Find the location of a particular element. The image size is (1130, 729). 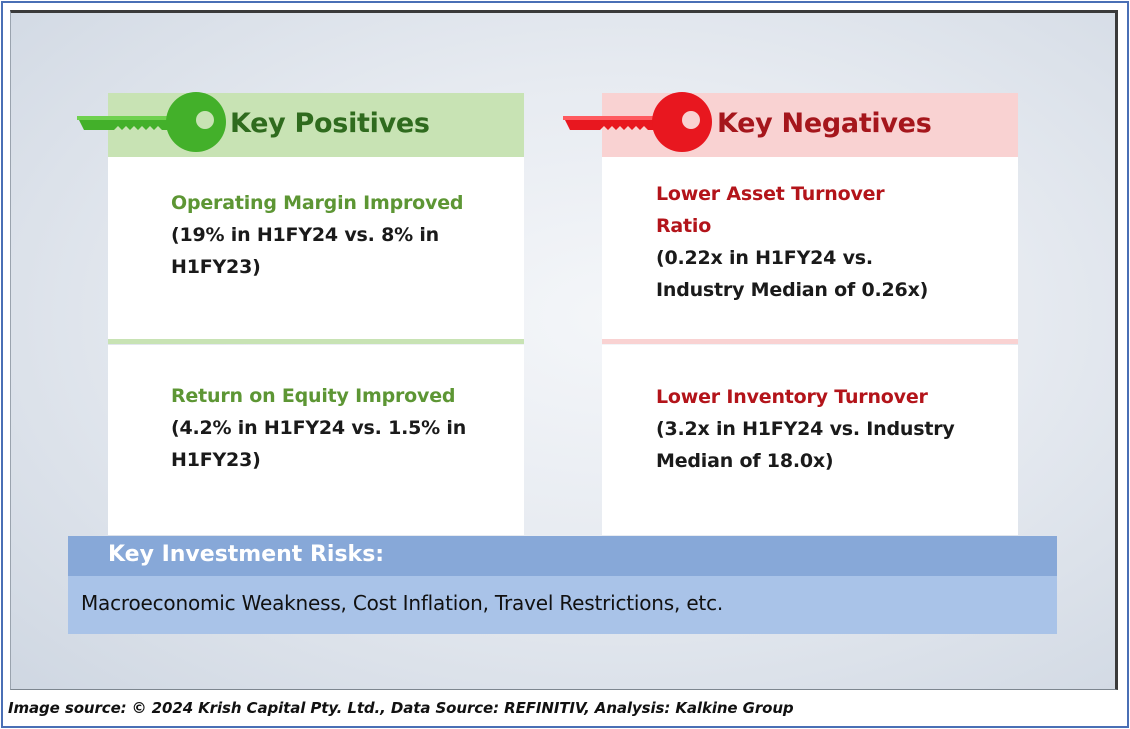

positive-divider is located at coordinates (316, 341).